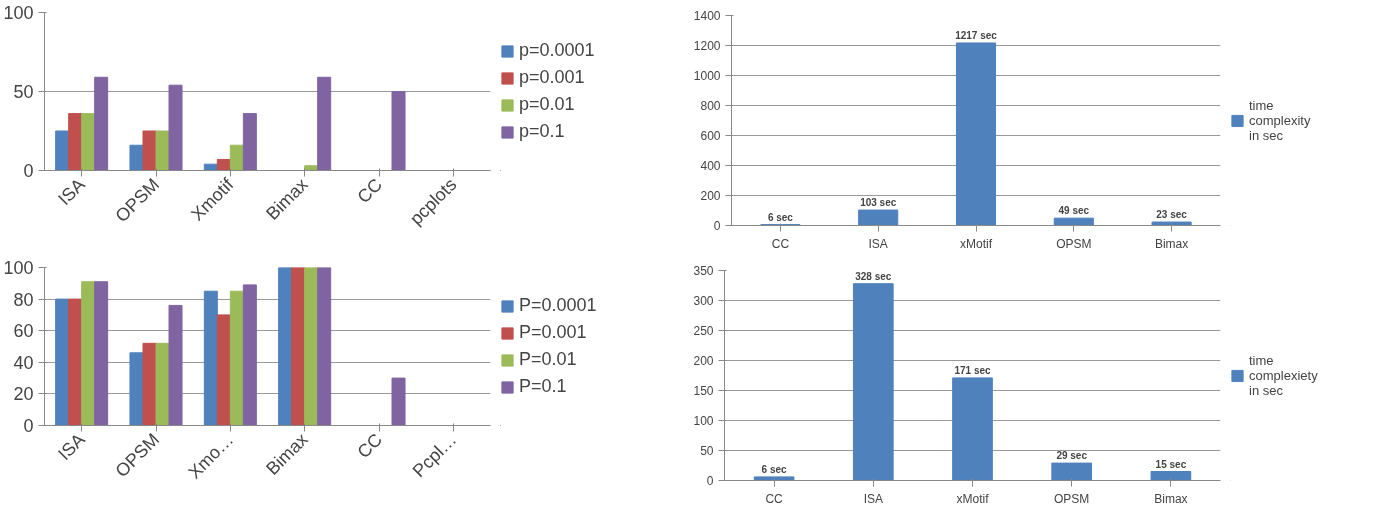 Image resolution: width=1394 pixels, height=516 pixels. Describe the element at coordinates (553, 332) in the screenshot. I see `legend-label: P=0.001` at that location.